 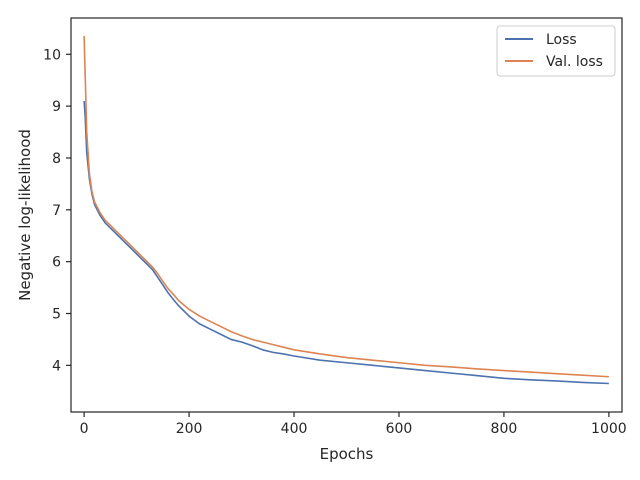 I want to click on legend-entry-label: Loss, so click(x=561, y=40).